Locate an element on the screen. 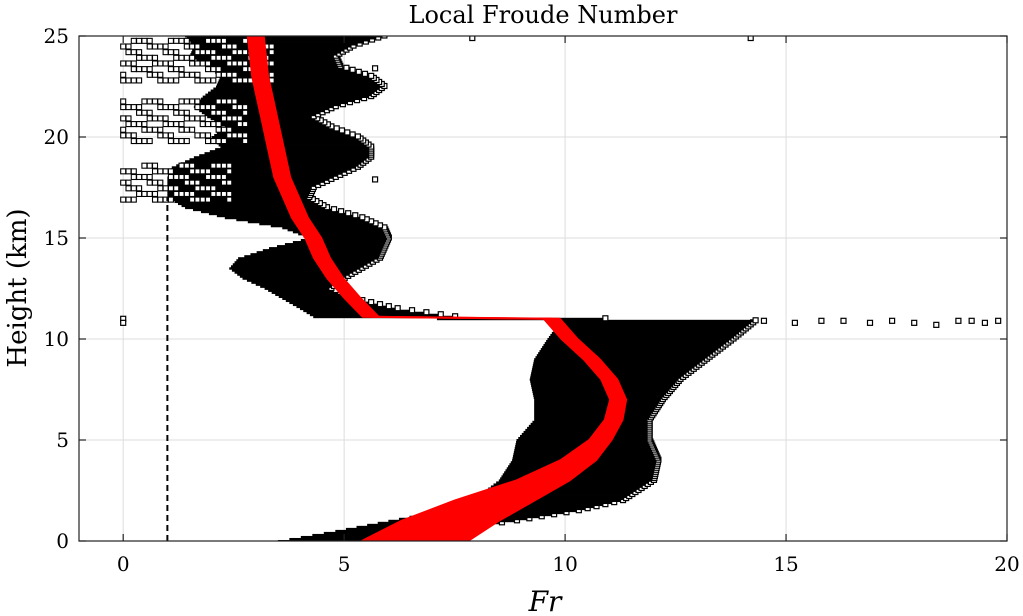 Image resolution: width=1023 pixels, height=616 pixels. x-tick-label: 15 is located at coordinates (785, 564).